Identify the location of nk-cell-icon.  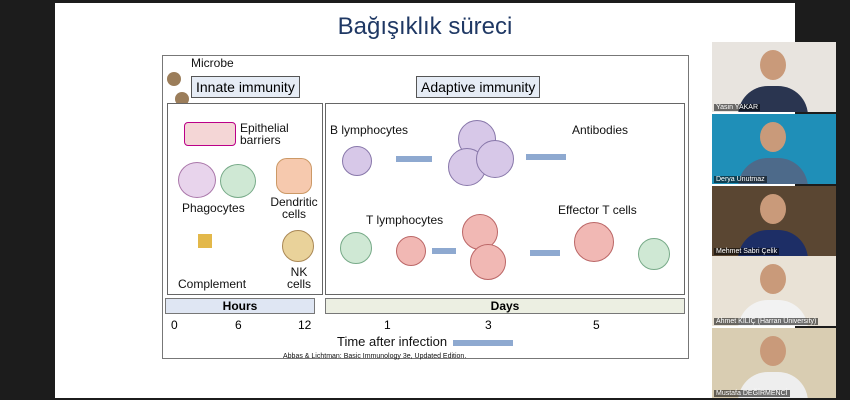
(298, 246).